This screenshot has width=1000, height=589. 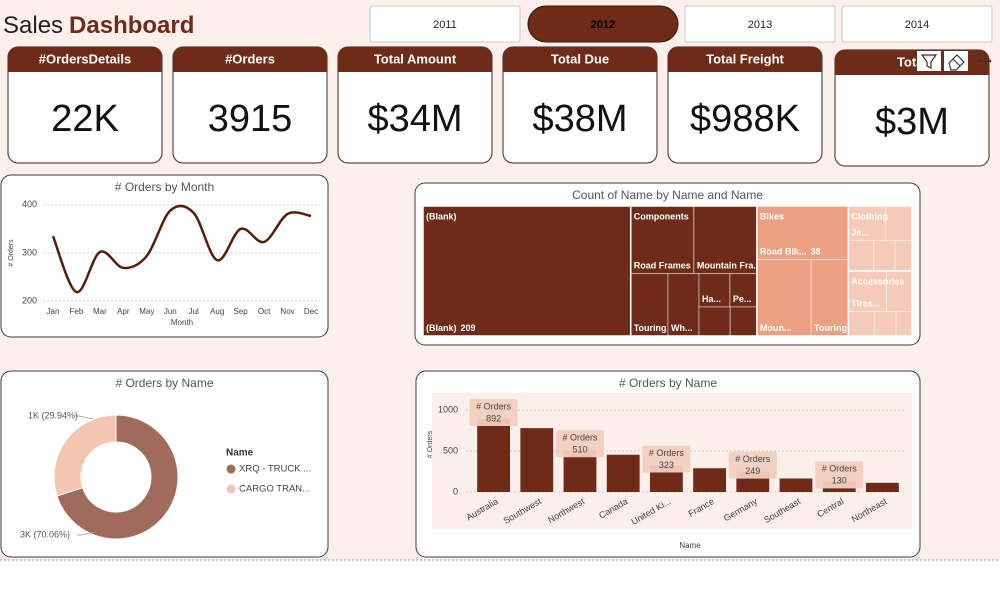 What do you see at coordinates (441, 216) in the screenshot?
I see `treemap-group-label: (Blank)` at bounding box center [441, 216].